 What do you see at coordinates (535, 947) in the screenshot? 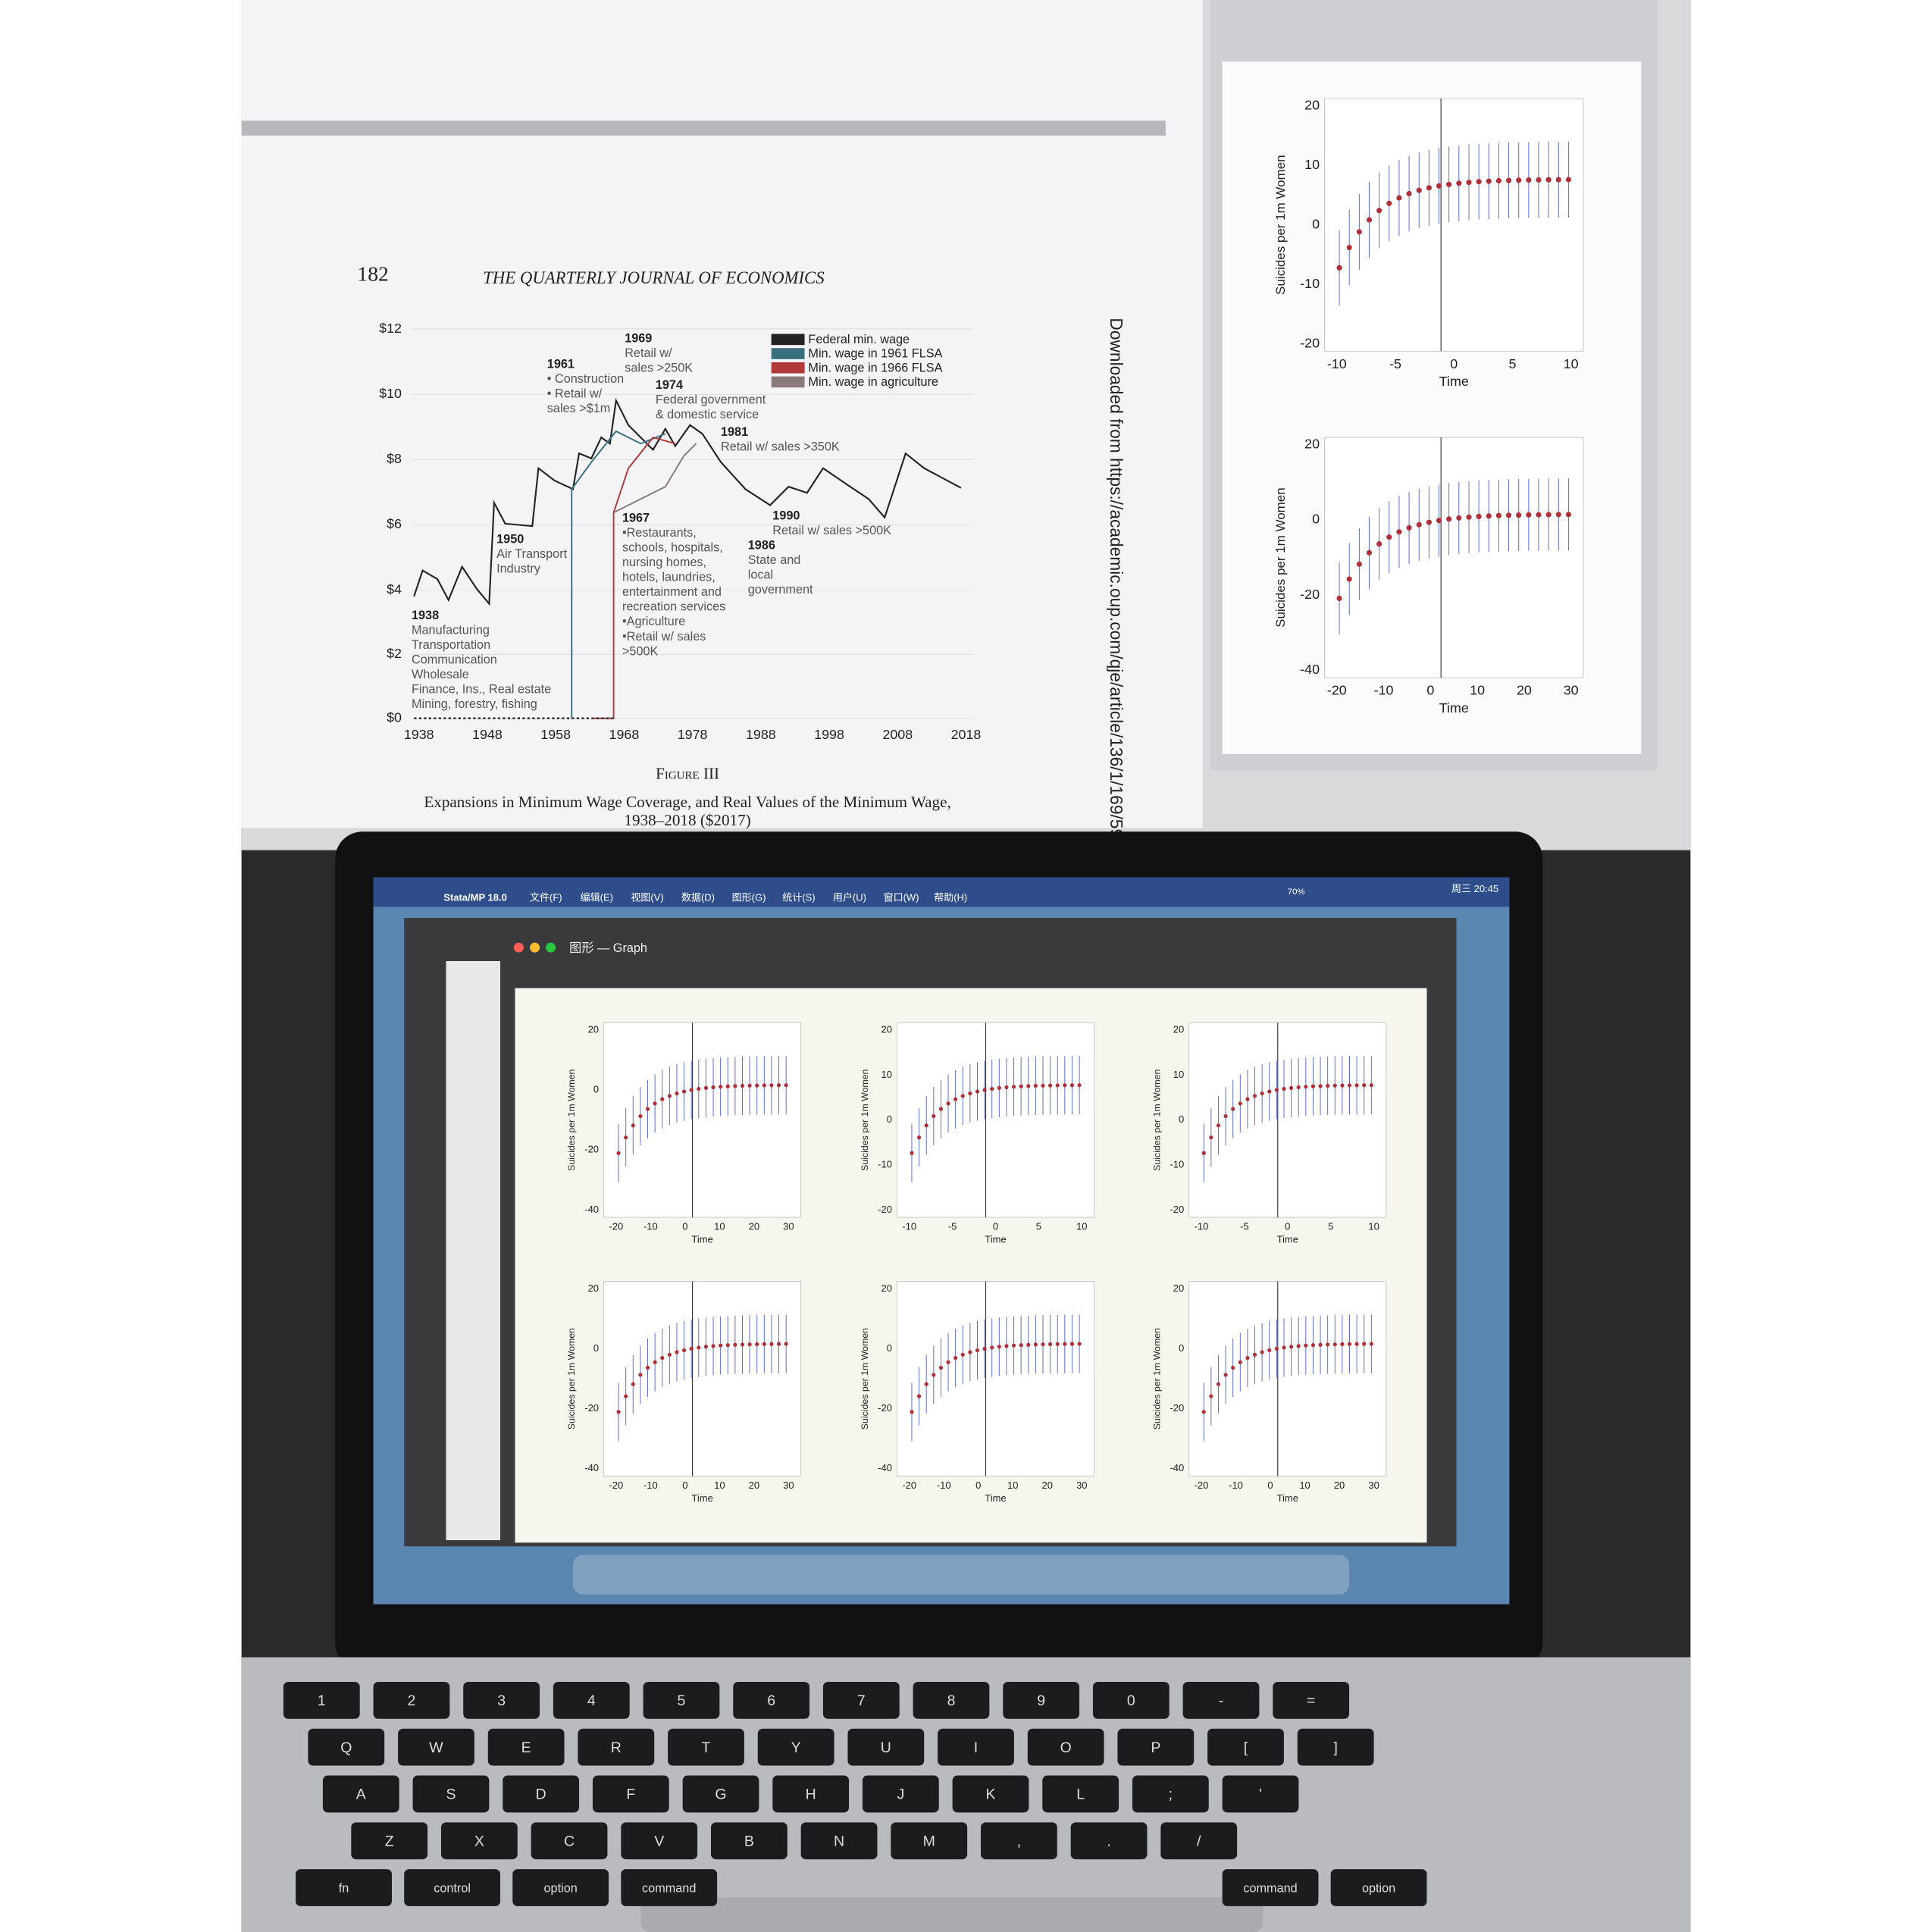
I see `minimize-button` at bounding box center [535, 947].